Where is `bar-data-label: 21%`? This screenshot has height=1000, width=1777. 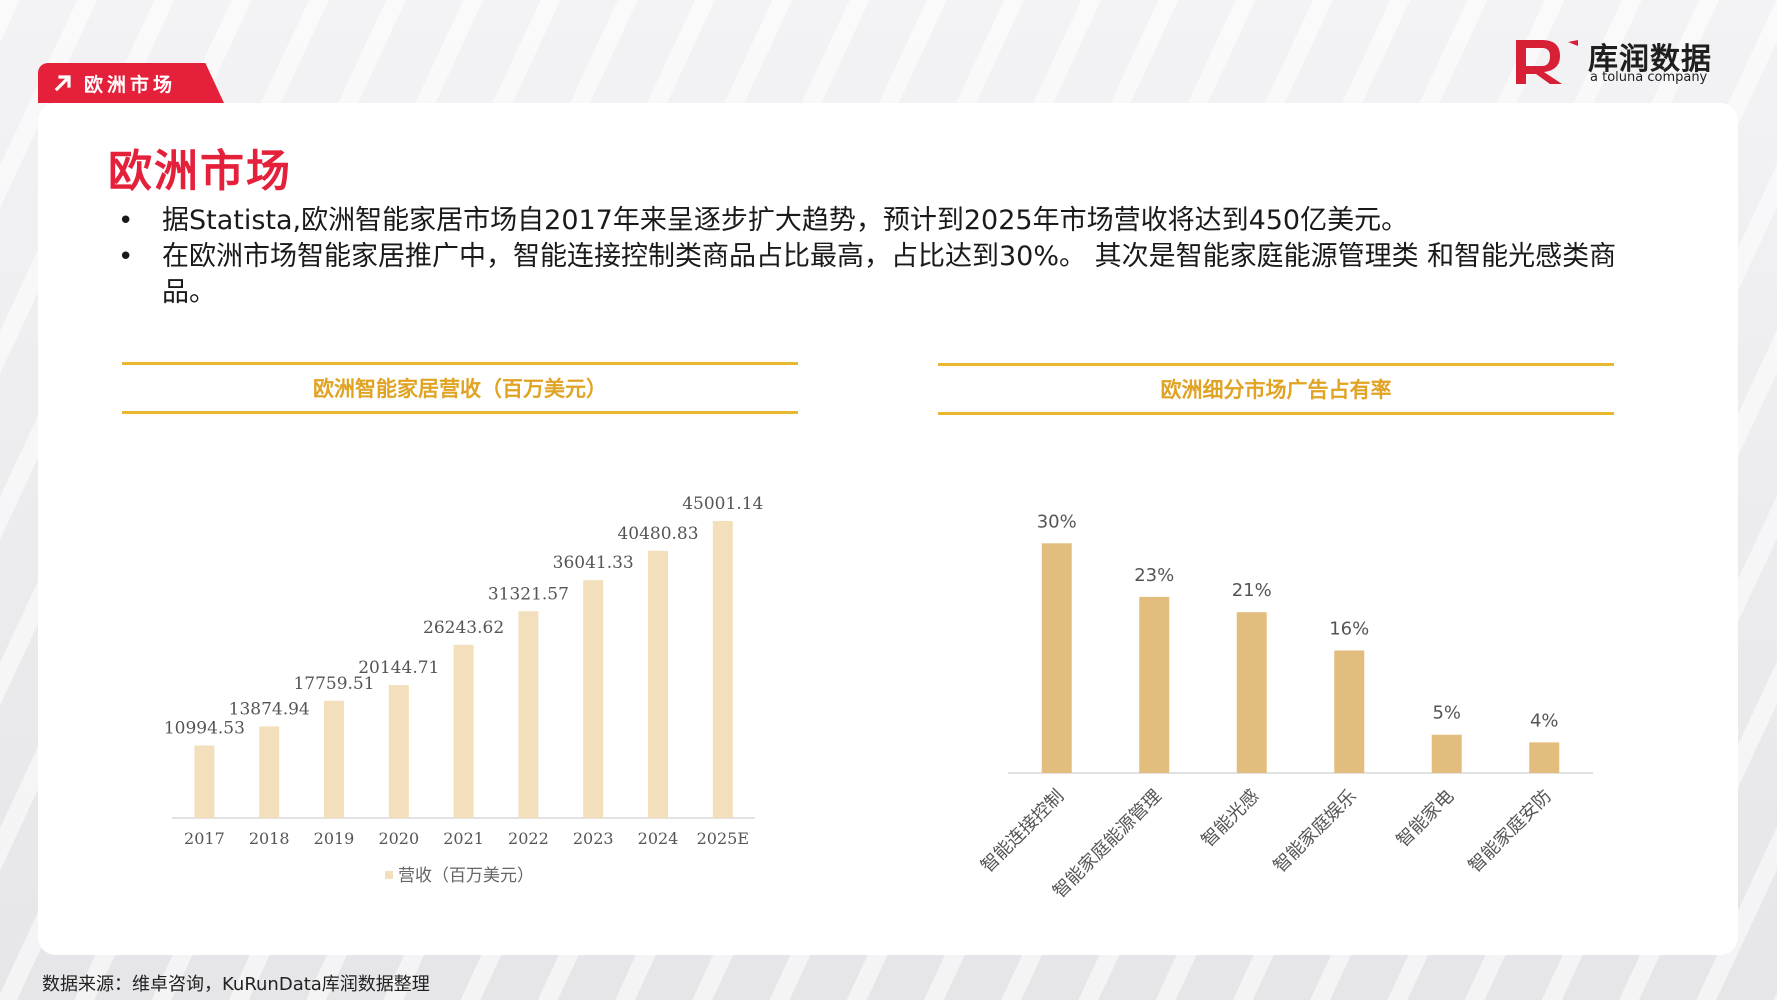 bar-data-label: 21% is located at coordinates (1252, 590).